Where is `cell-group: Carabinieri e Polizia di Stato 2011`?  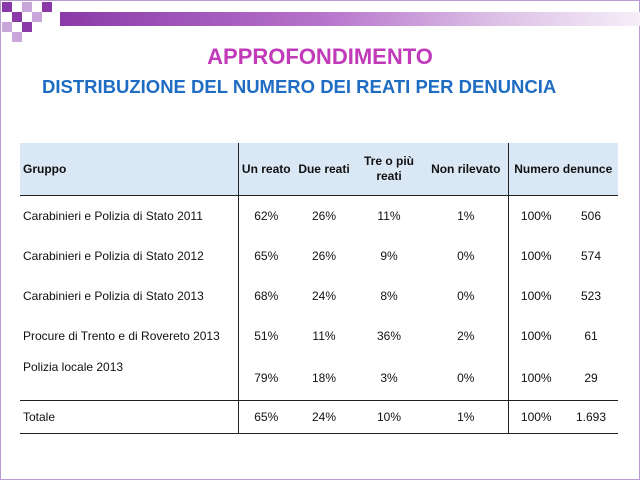
cell-group: Carabinieri e Polizia di Stato 2011 is located at coordinates (129, 215).